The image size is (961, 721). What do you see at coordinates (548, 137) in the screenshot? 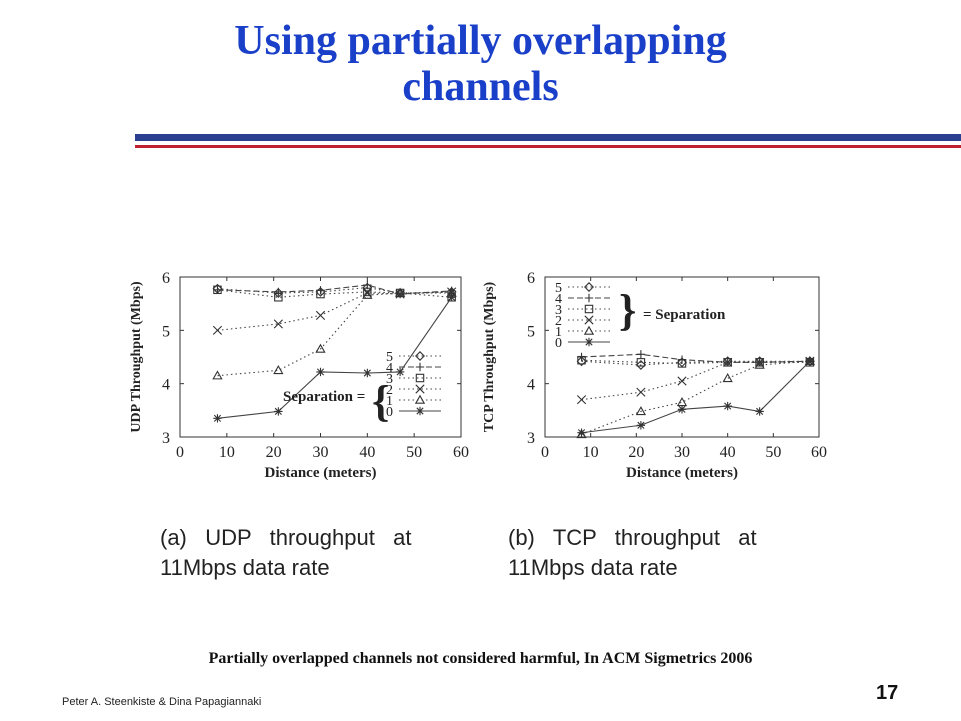
I see `title-rule-blue` at bounding box center [548, 137].